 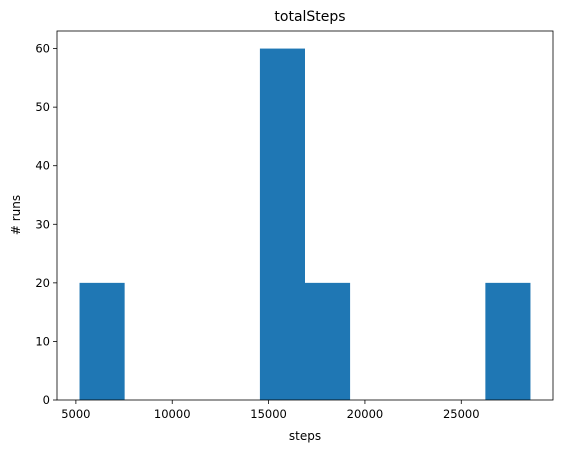 I want to click on x-tick-label: 5000, so click(x=75, y=414).